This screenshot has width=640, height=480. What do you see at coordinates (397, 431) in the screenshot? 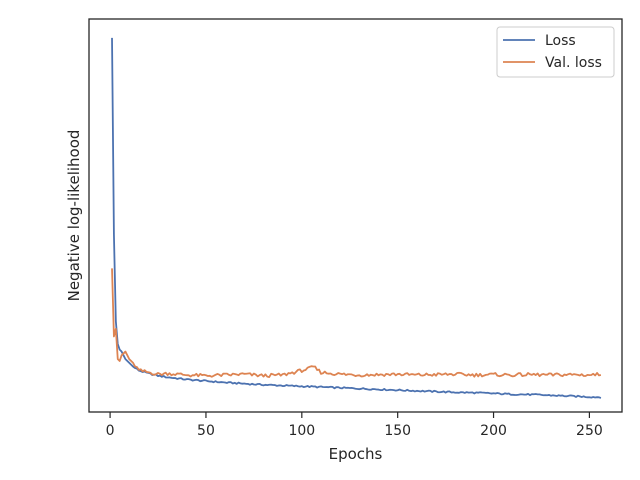
I see `x-tick-label: 150` at bounding box center [397, 431].